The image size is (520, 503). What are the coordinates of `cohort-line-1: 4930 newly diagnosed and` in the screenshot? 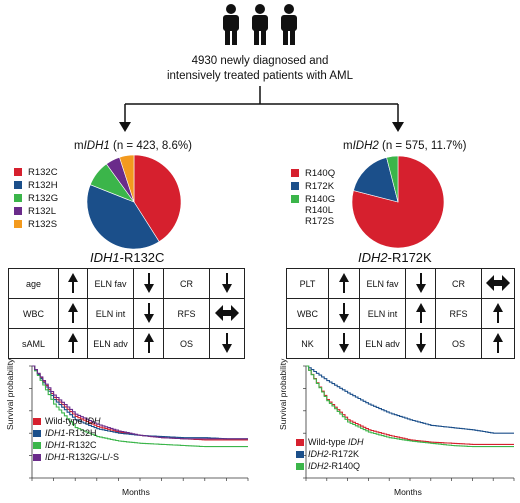 It's located at (260, 61).